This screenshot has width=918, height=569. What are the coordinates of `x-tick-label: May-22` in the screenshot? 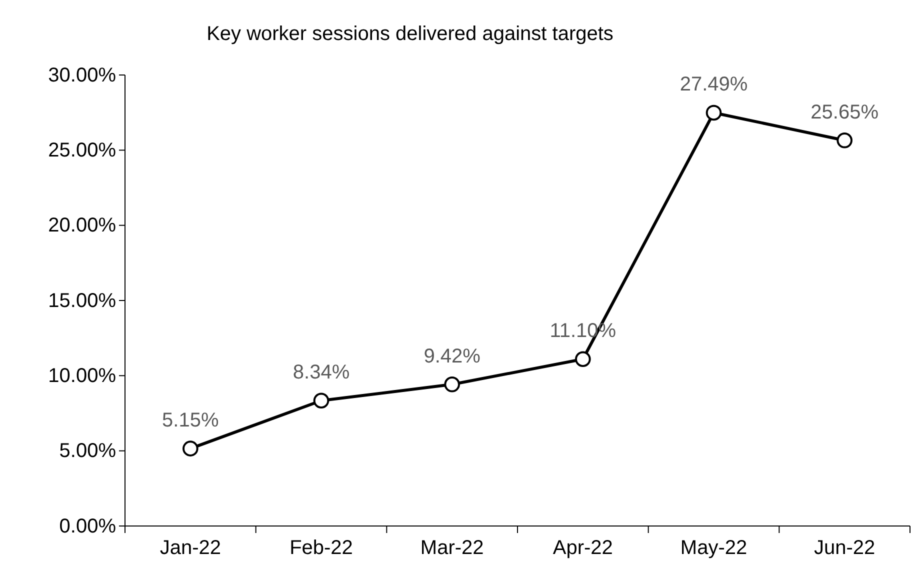 It's located at (714, 548).